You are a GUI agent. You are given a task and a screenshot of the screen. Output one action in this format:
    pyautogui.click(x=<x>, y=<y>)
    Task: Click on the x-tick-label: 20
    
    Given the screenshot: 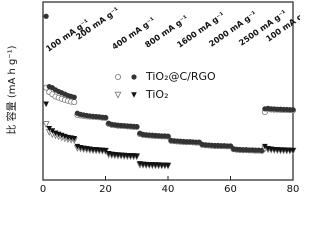 What is the action you would take?
    pyautogui.click(x=105, y=189)
    